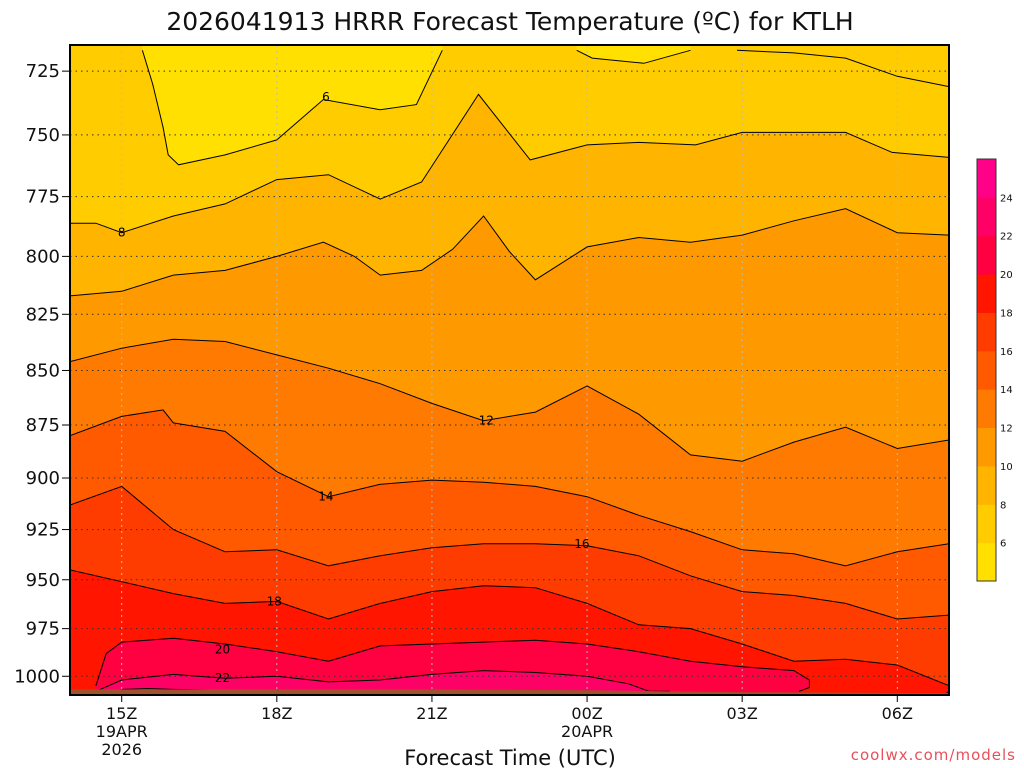  I want to click on colorbar-frame, so click(986, 370).